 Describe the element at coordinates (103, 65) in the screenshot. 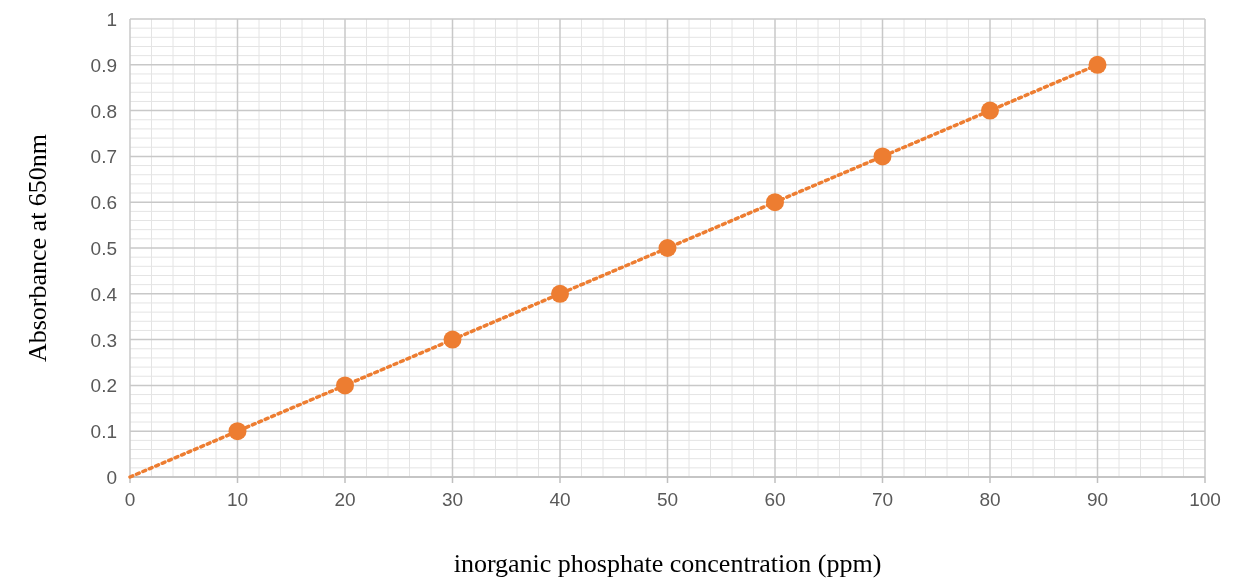

I see `y-tick-label: 0.9` at that location.